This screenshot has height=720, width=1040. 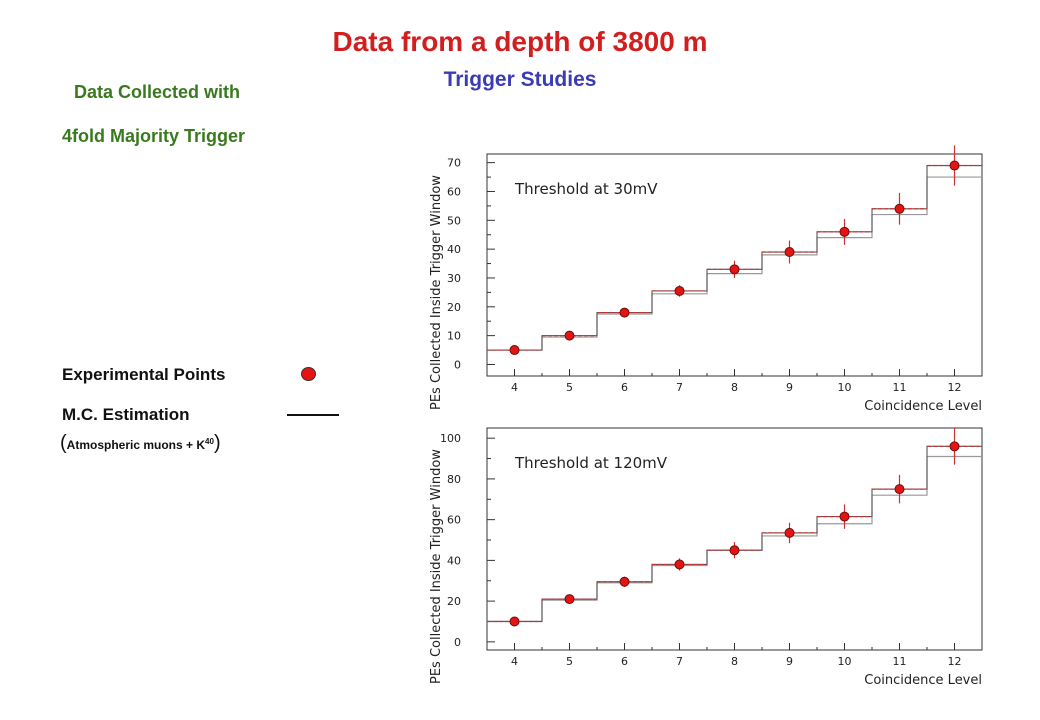 What do you see at coordinates (520, 79) in the screenshot?
I see `page-subtitle: Trigger Studies` at bounding box center [520, 79].